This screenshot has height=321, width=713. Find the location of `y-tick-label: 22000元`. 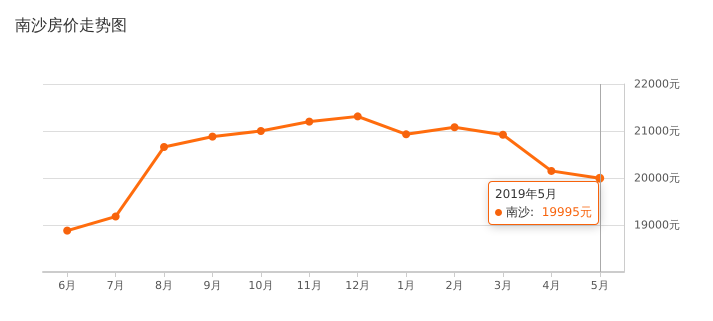

y-tick-label: 22000元 is located at coordinates (657, 84).